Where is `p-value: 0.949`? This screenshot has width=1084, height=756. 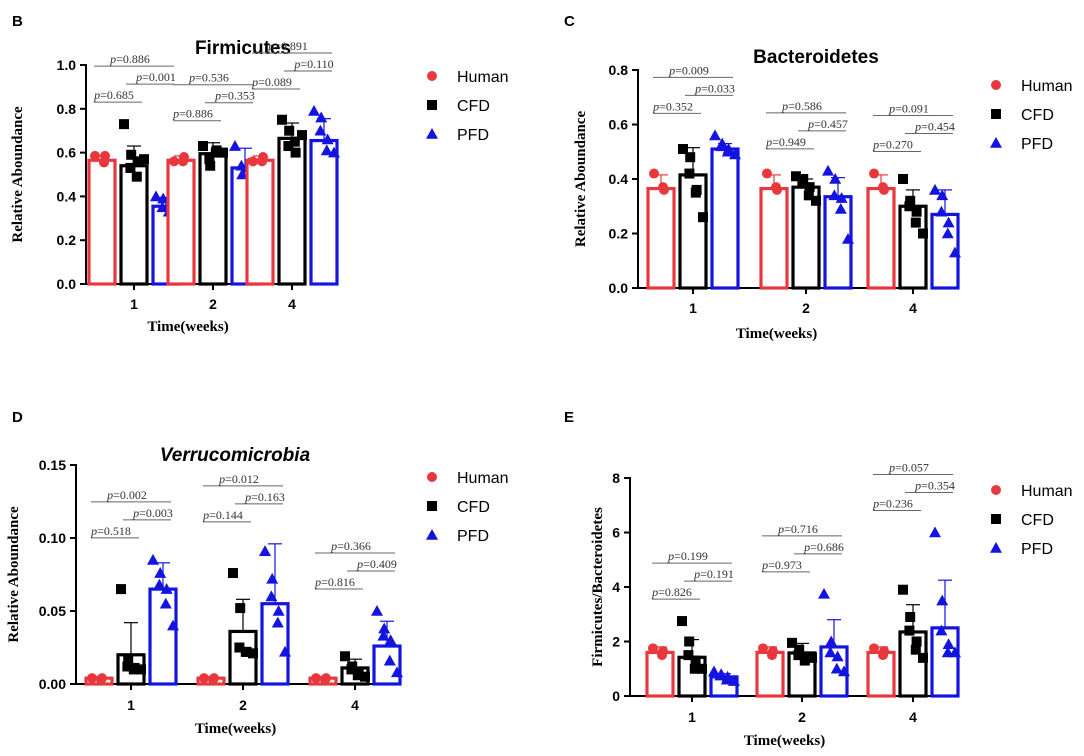 p-value: 0.949 is located at coordinates (792, 142).